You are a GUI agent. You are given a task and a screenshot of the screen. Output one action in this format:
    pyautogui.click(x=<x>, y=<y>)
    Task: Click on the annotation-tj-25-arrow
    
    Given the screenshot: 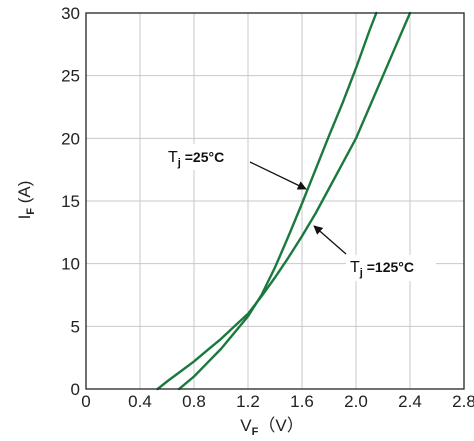 What is the action you would take?
    pyautogui.click(x=278, y=175)
    